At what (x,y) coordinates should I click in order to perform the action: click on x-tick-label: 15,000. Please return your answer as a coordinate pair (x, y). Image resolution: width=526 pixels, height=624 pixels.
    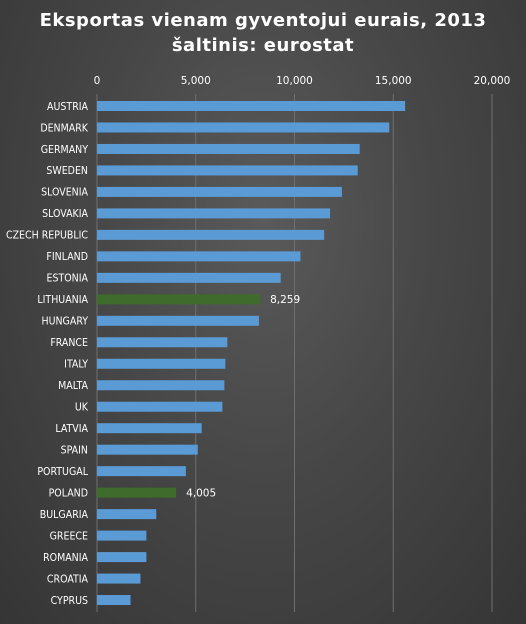
    Looking at the image, I should click on (393, 81).